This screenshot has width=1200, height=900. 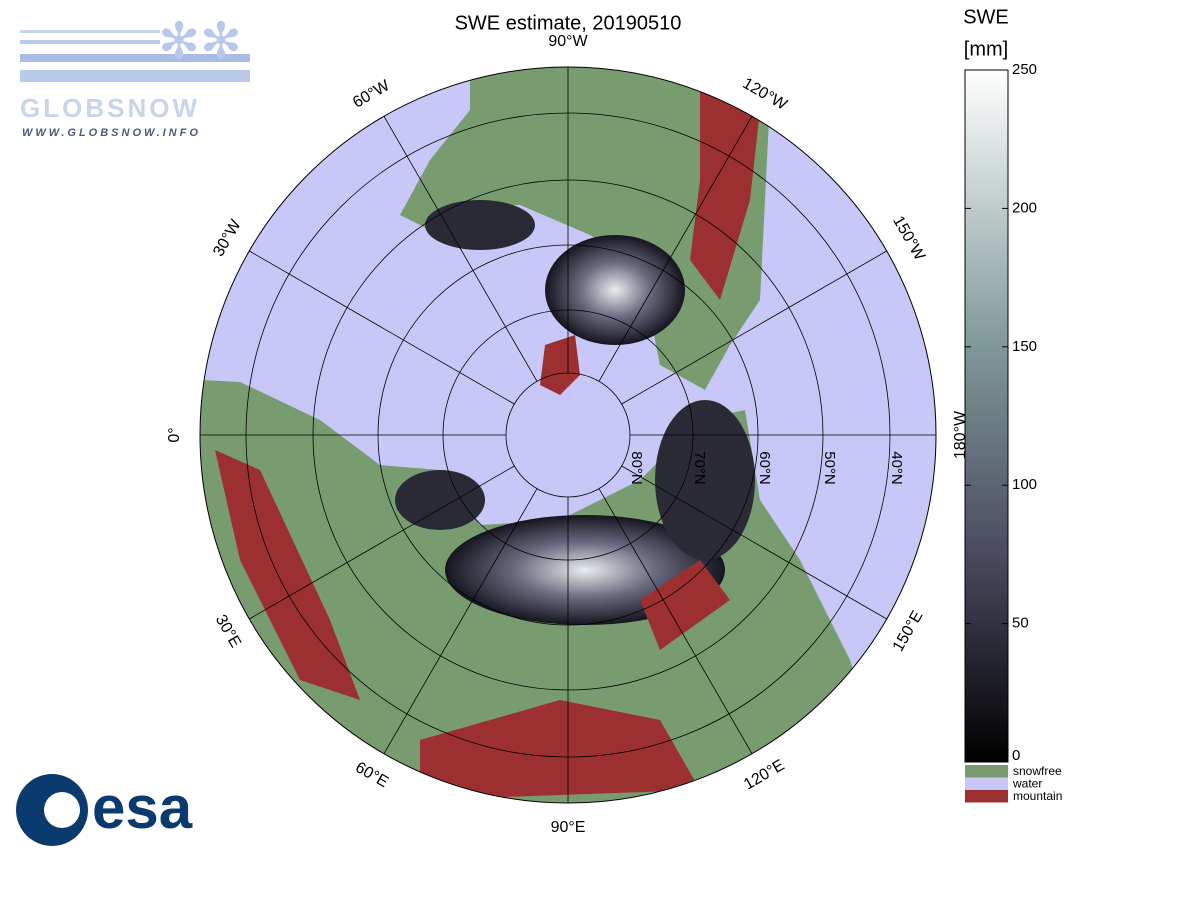 What do you see at coordinates (135, 76) in the screenshot?
I see `globsnow-logo: ✻✻ GLOBSNOW WWW.GLOBSNOW.INFO` at bounding box center [135, 76].